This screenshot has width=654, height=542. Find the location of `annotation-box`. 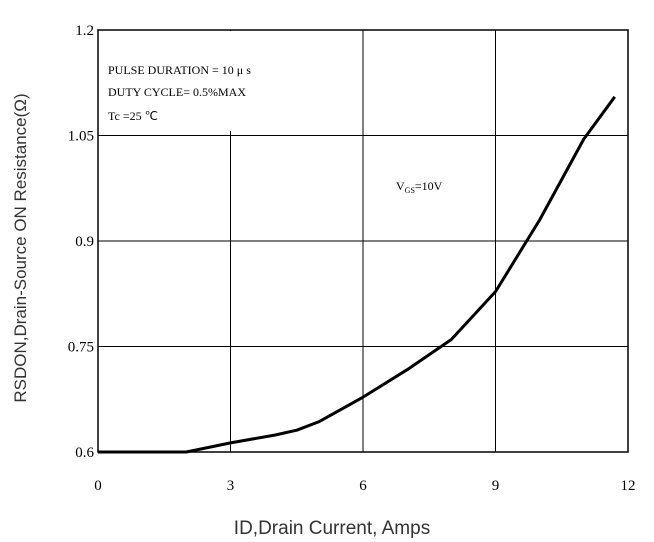

annotation-box is located at coordinates (215, 81).